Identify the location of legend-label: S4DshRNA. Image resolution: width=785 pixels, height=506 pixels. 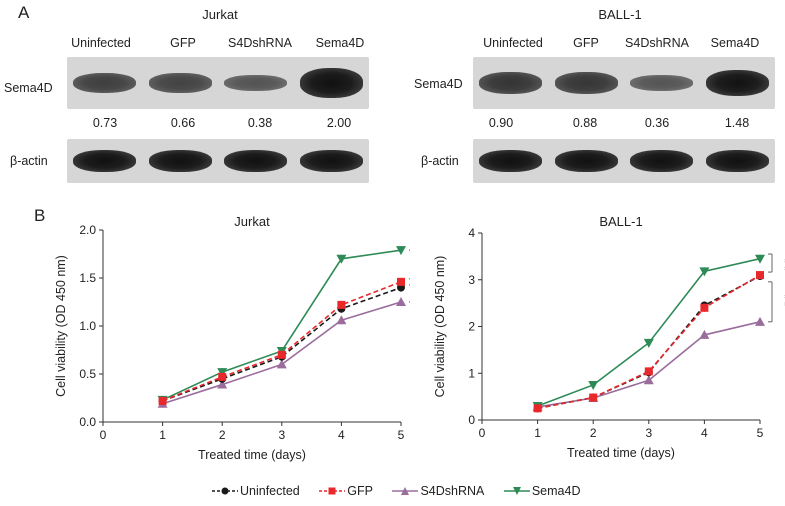
(452, 491).